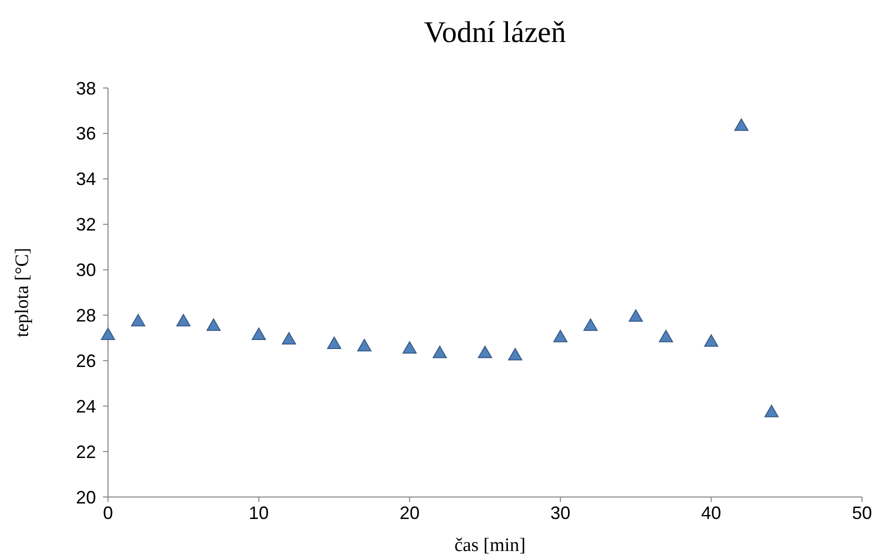 The width and height of the screenshot is (877, 556). I want to click on y-tick-label: 24, so click(86, 406).